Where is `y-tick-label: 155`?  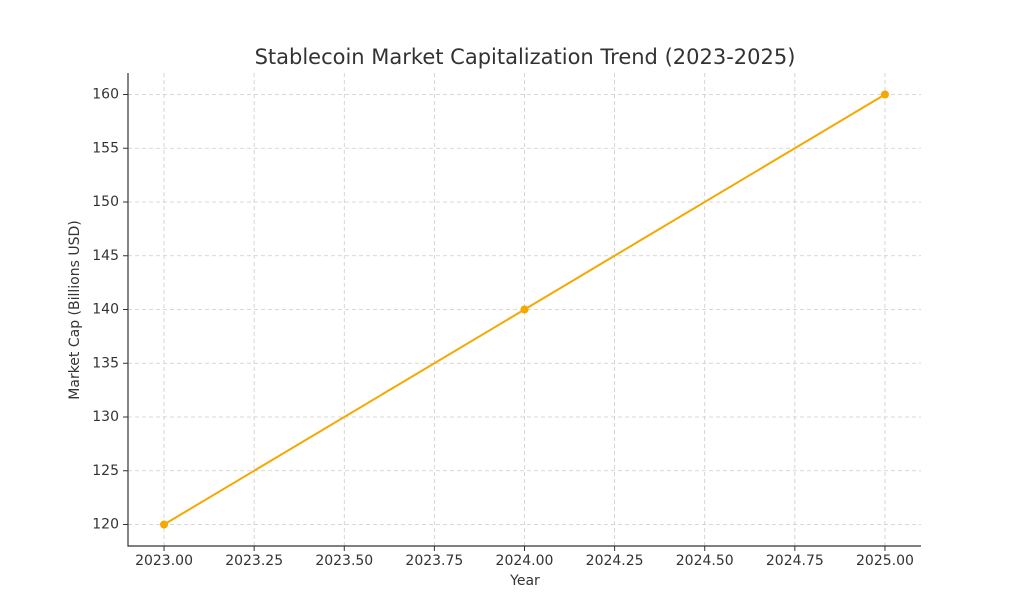 y-tick-label: 155 is located at coordinates (105, 148).